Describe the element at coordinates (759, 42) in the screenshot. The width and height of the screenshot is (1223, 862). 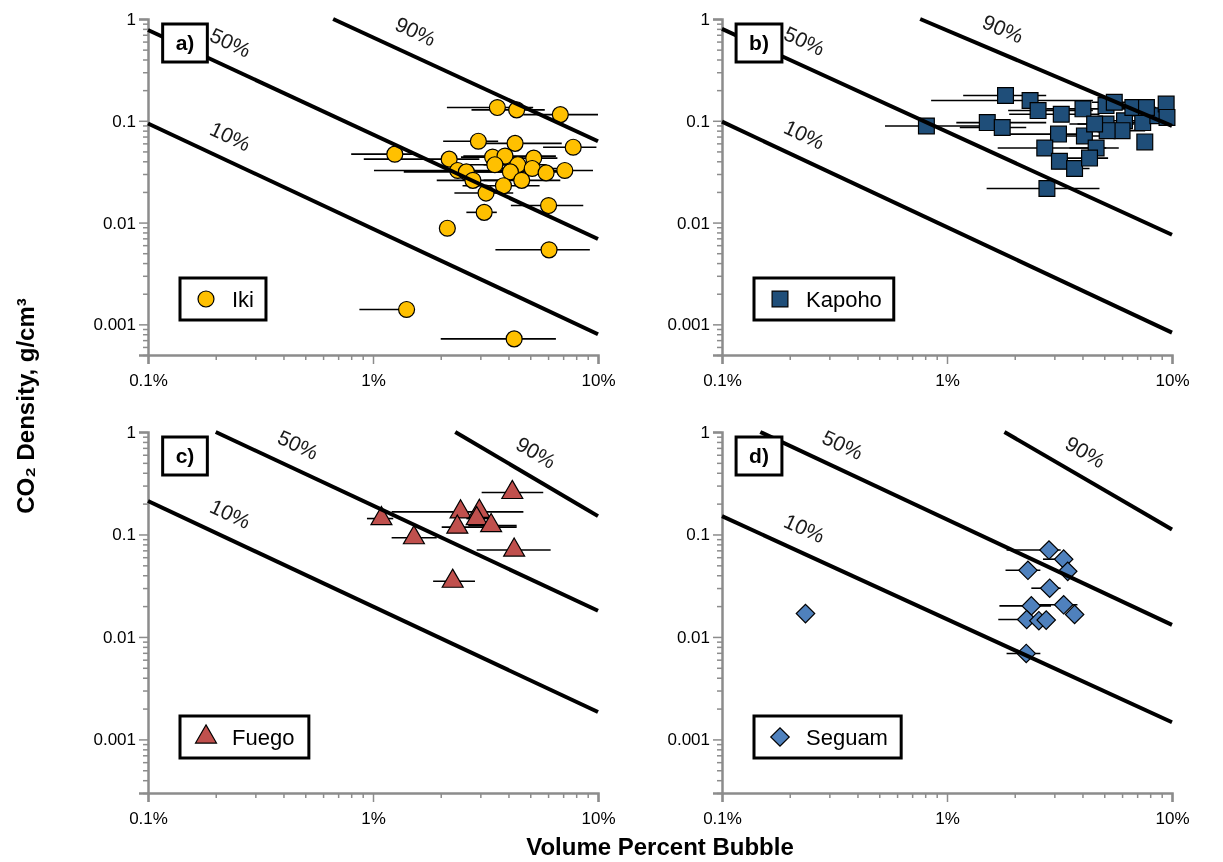
I see `text: b)` at that location.